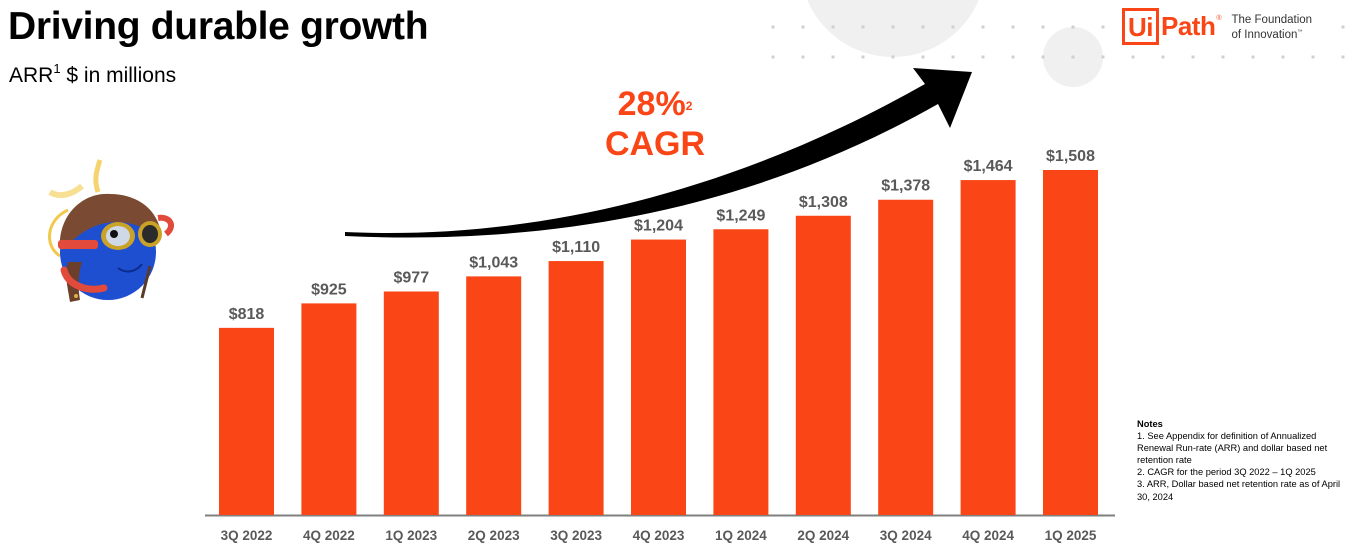 The width and height of the screenshot is (1352, 551). I want to click on logo-wordmark: Path, so click(1188, 26).